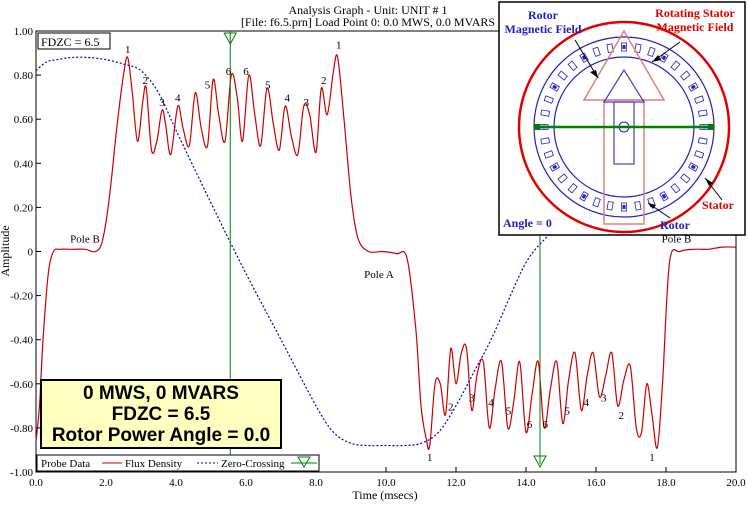 The image size is (748, 508). I want to click on chart-title: Analysis Graph - Unit: UNIT # 1, so click(367, 10).